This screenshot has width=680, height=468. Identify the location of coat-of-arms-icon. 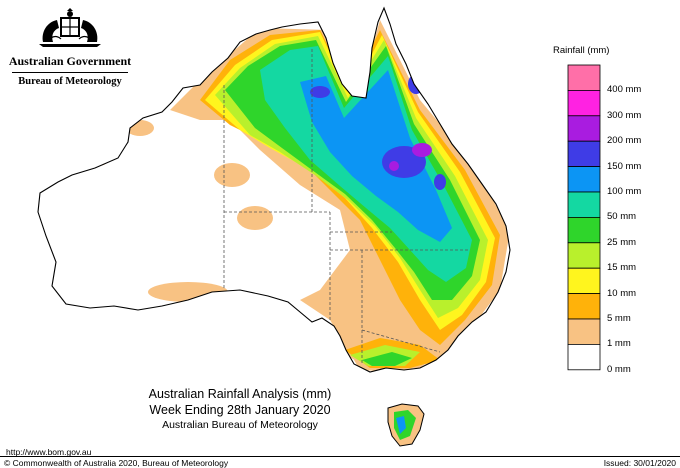
(70, 27).